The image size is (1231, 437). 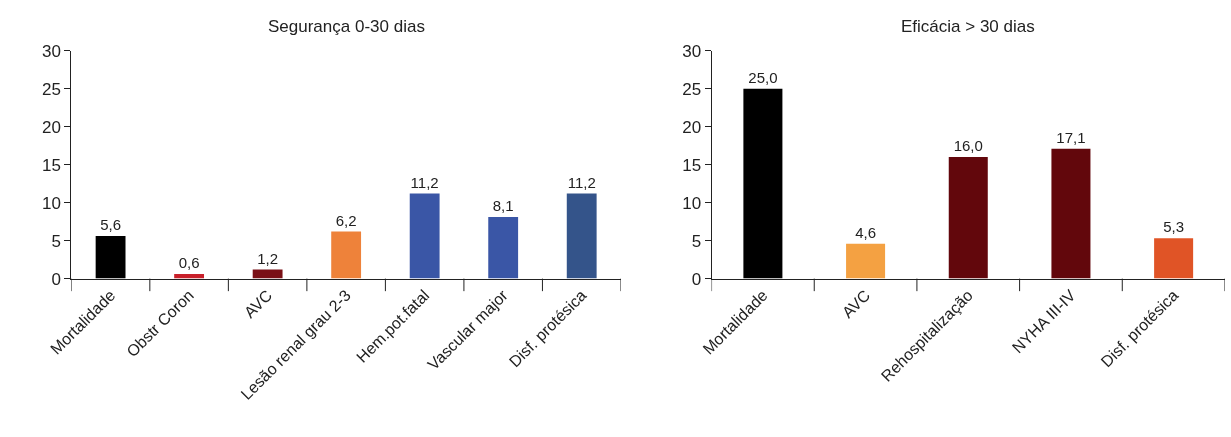 What do you see at coordinates (968, 146) in the screenshot?
I see `data-label: 16,0` at bounding box center [968, 146].